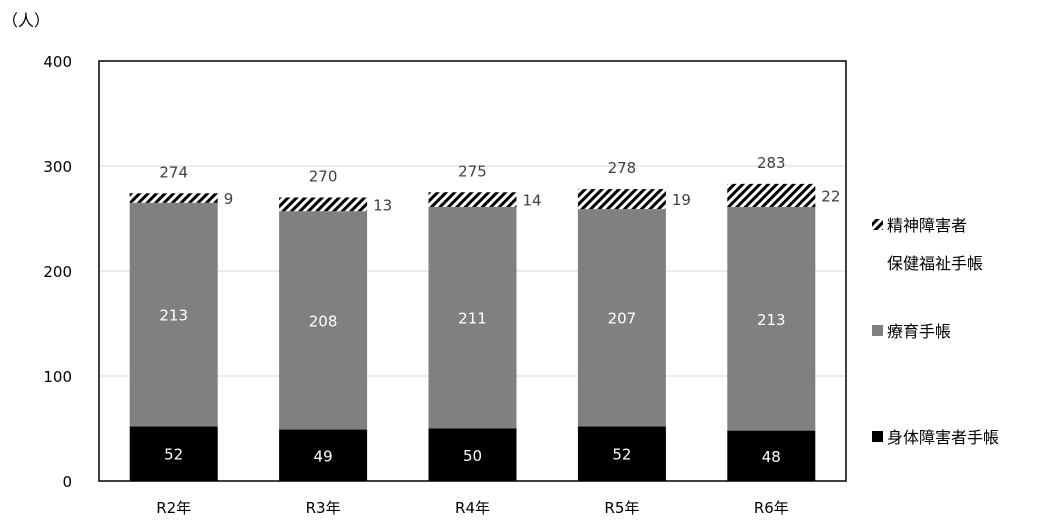 The image size is (1052, 524). I want to click on x-axis-ticks: R2年 R3年 R4年 R5年 R6年, so click(472, 508).